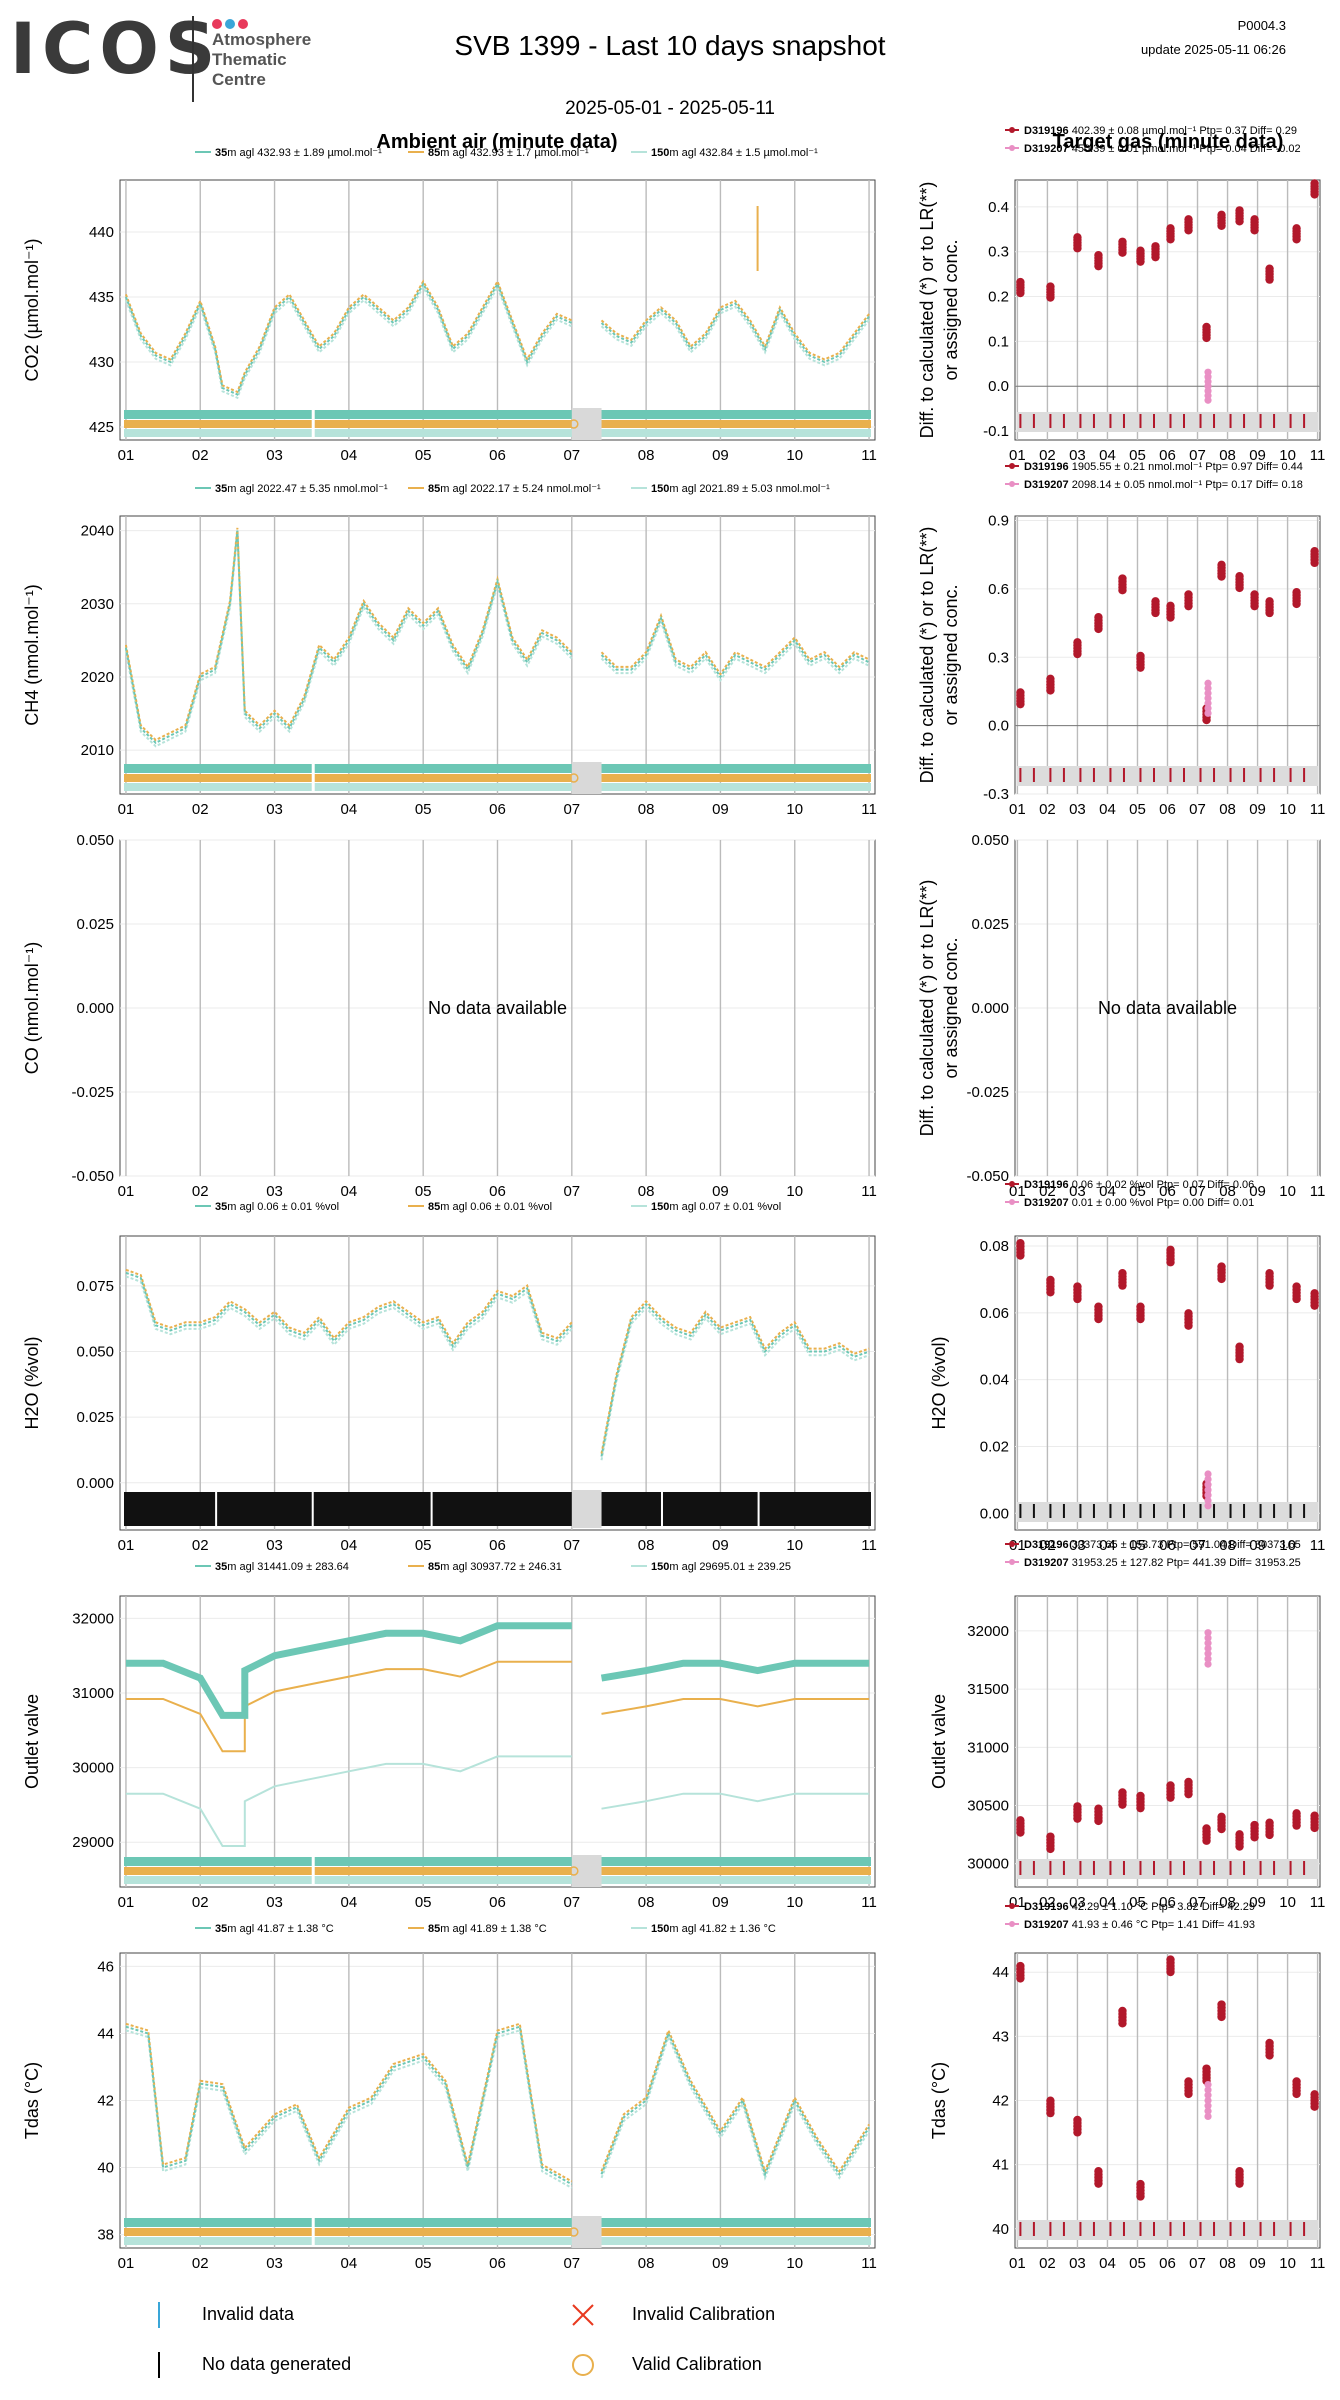  Describe the element at coordinates (159, 2365) in the screenshot. I see `no-data-icon` at that location.